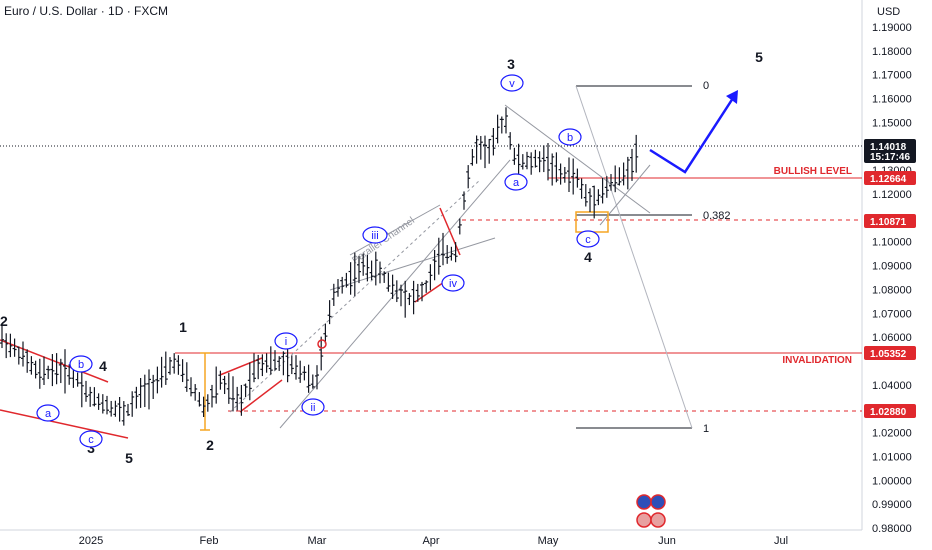 The height and width of the screenshot is (550, 932). I want to click on wave-2-left-label: 2, so click(4, 321).